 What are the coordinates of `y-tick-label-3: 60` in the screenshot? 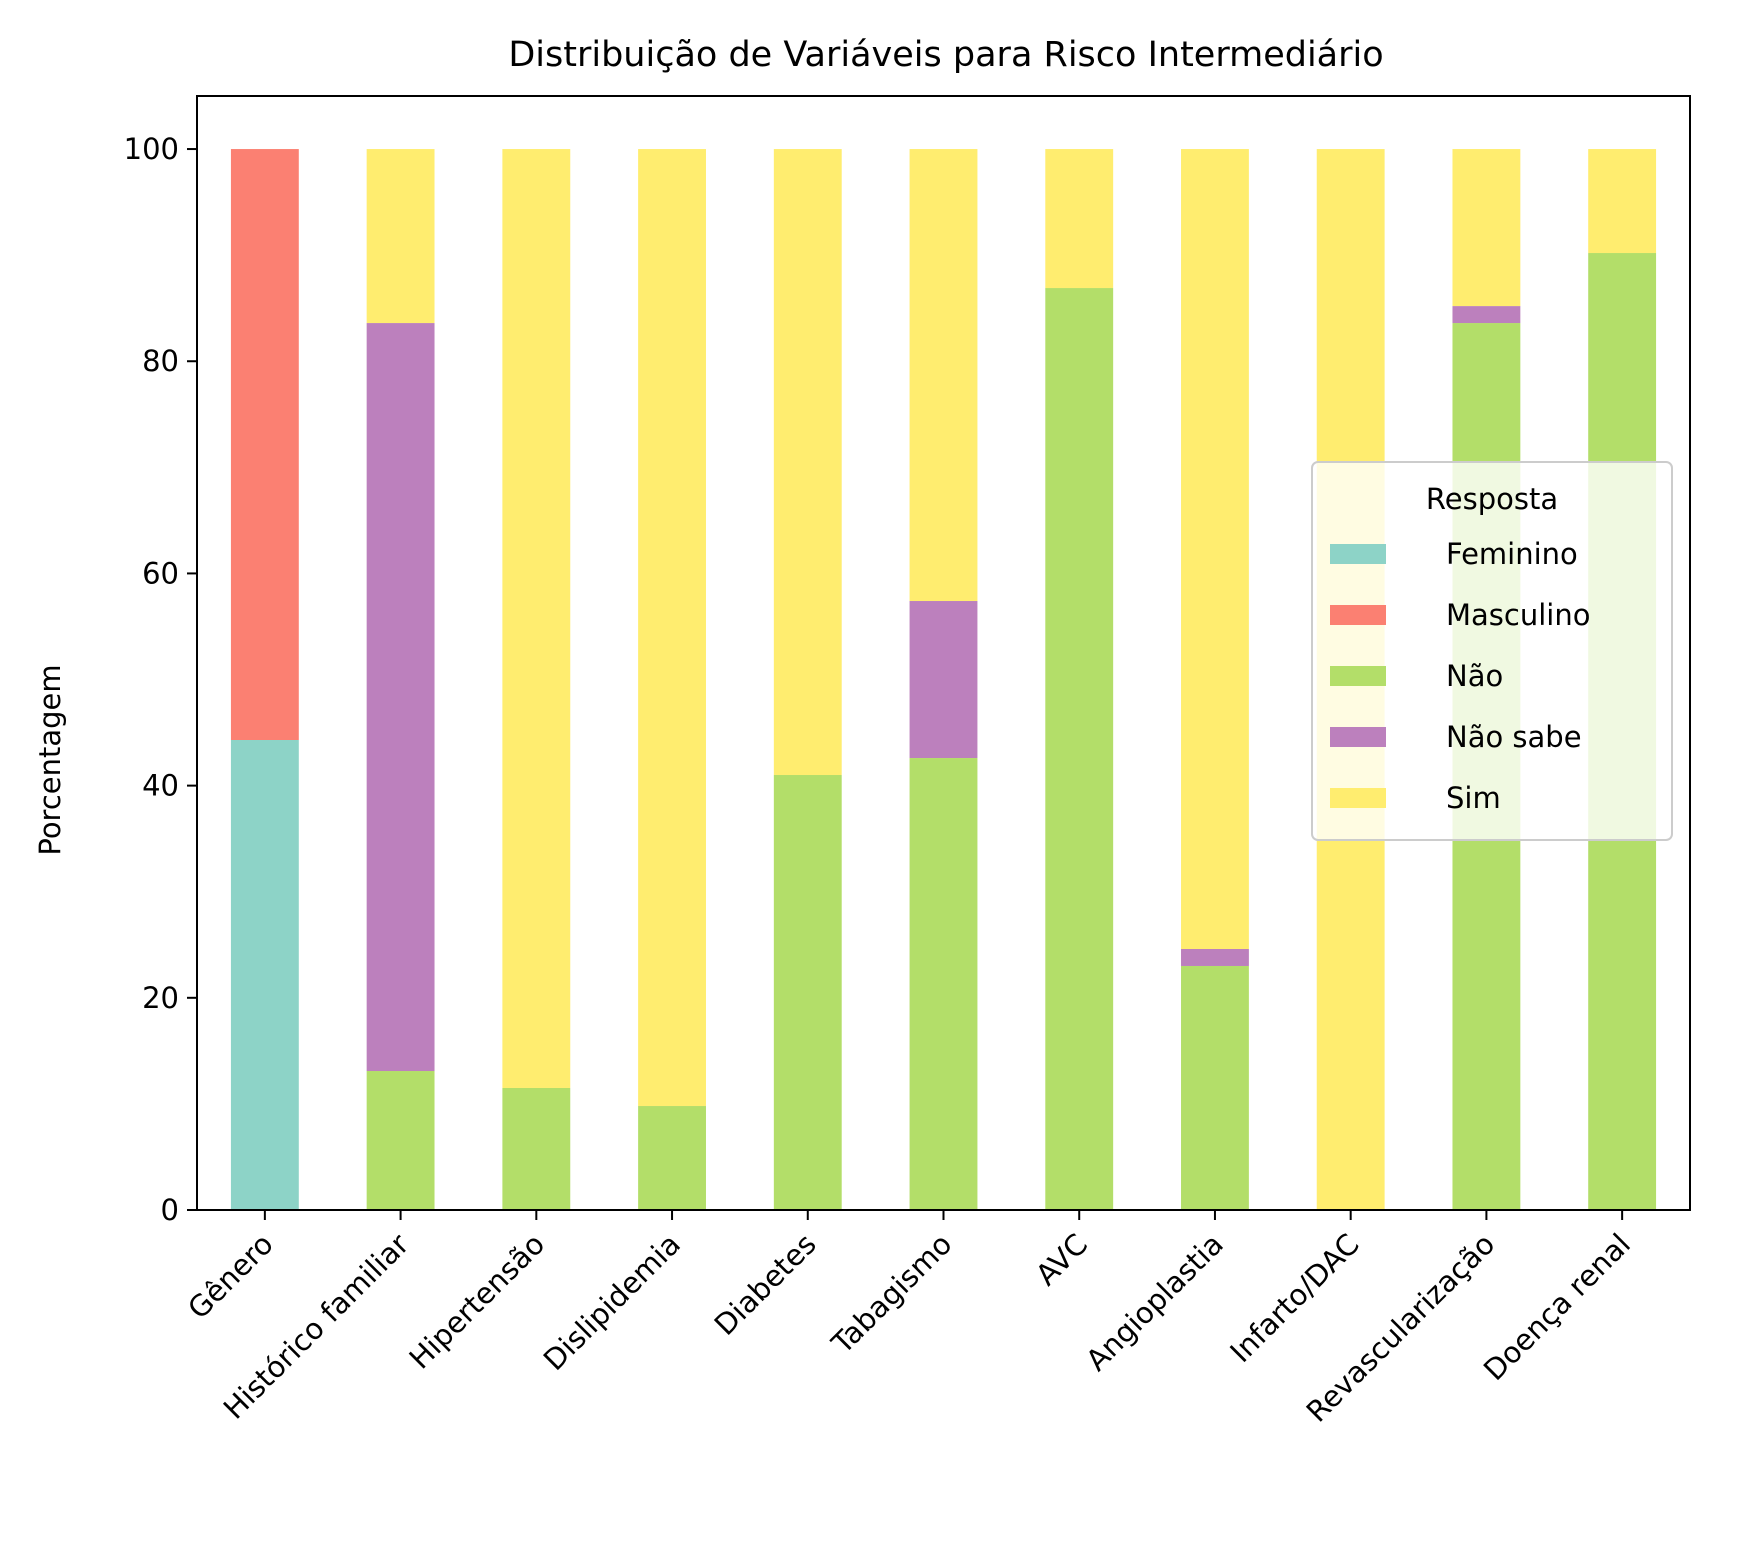 It's located at (160, 573).